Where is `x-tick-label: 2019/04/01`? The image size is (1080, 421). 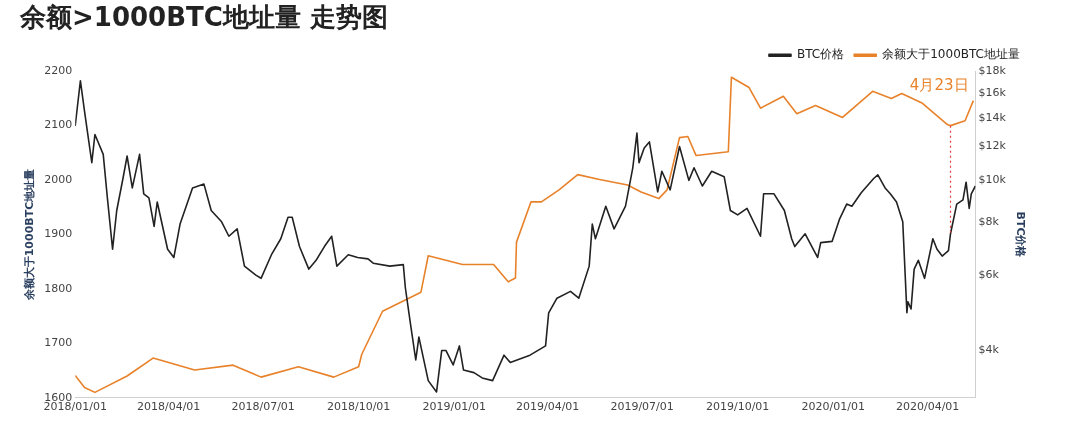
x-tick-label: 2019/04/01 is located at coordinates (547, 407).